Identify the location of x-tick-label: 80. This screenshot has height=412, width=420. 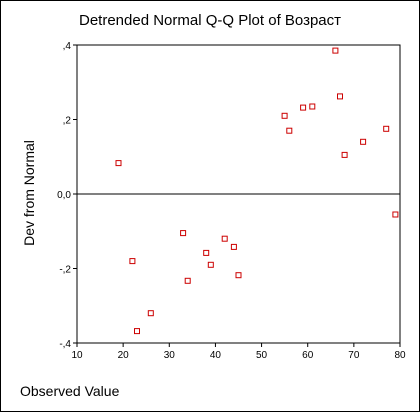
(400, 355).